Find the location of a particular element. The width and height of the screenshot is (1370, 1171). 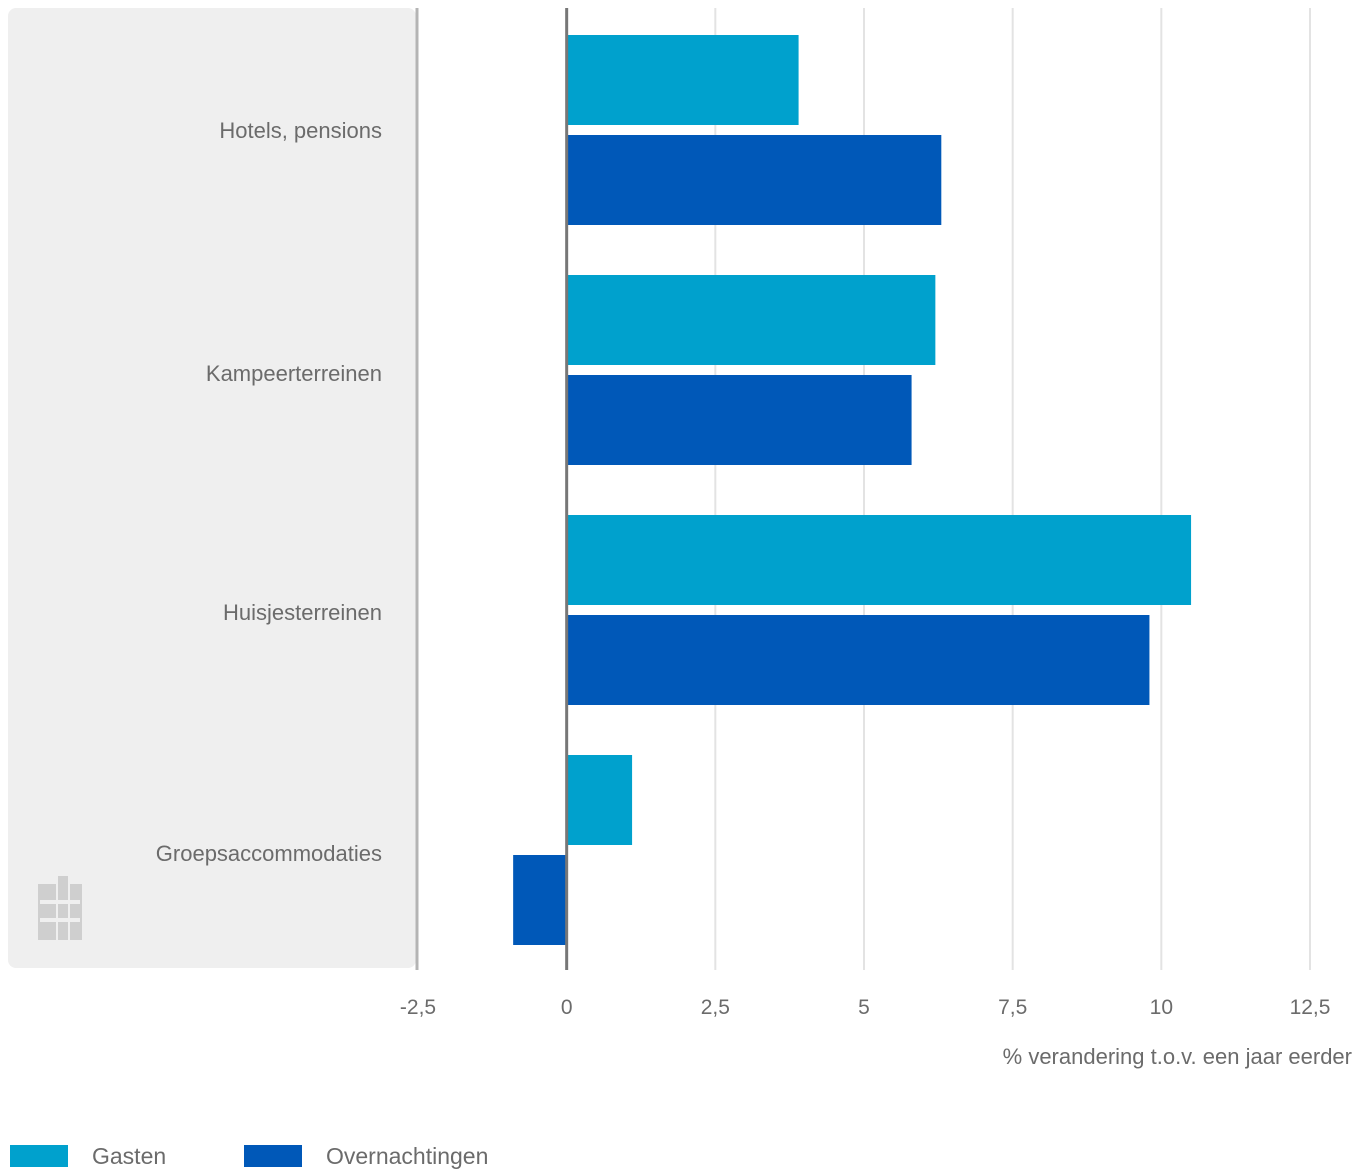

category-label: Hotels, pensions is located at coordinates (300, 130).